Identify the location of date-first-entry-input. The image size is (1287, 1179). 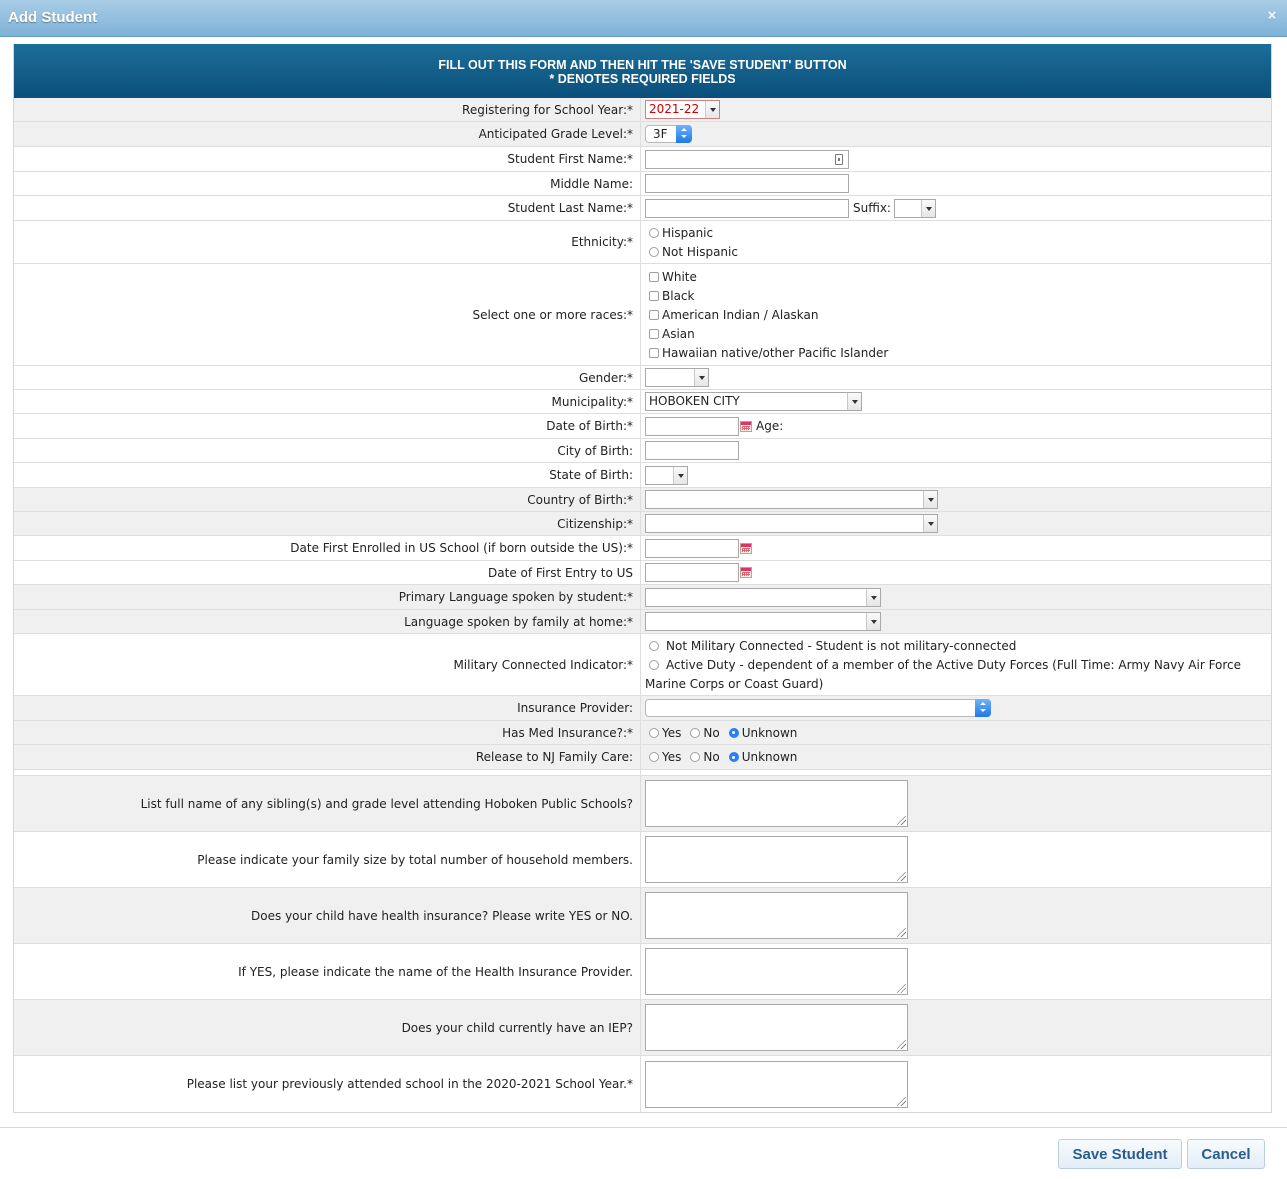
(692, 572).